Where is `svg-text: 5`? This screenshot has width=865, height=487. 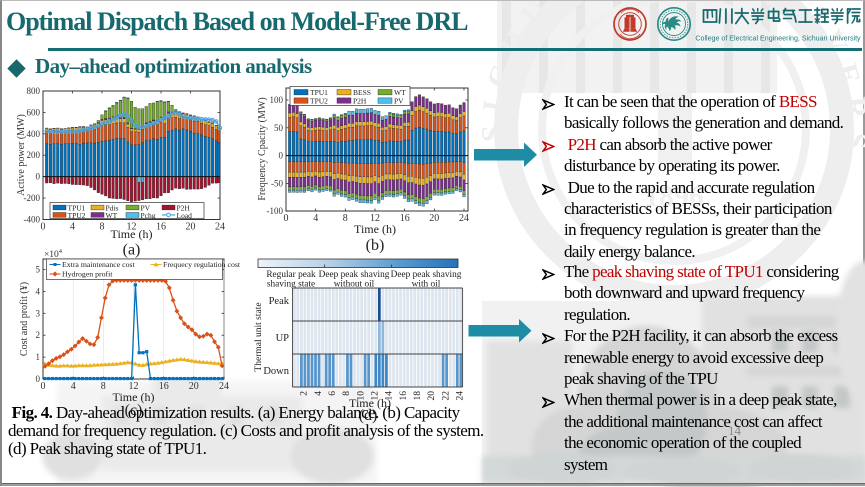 svg-text: 5 is located at coordinates (38, 270).